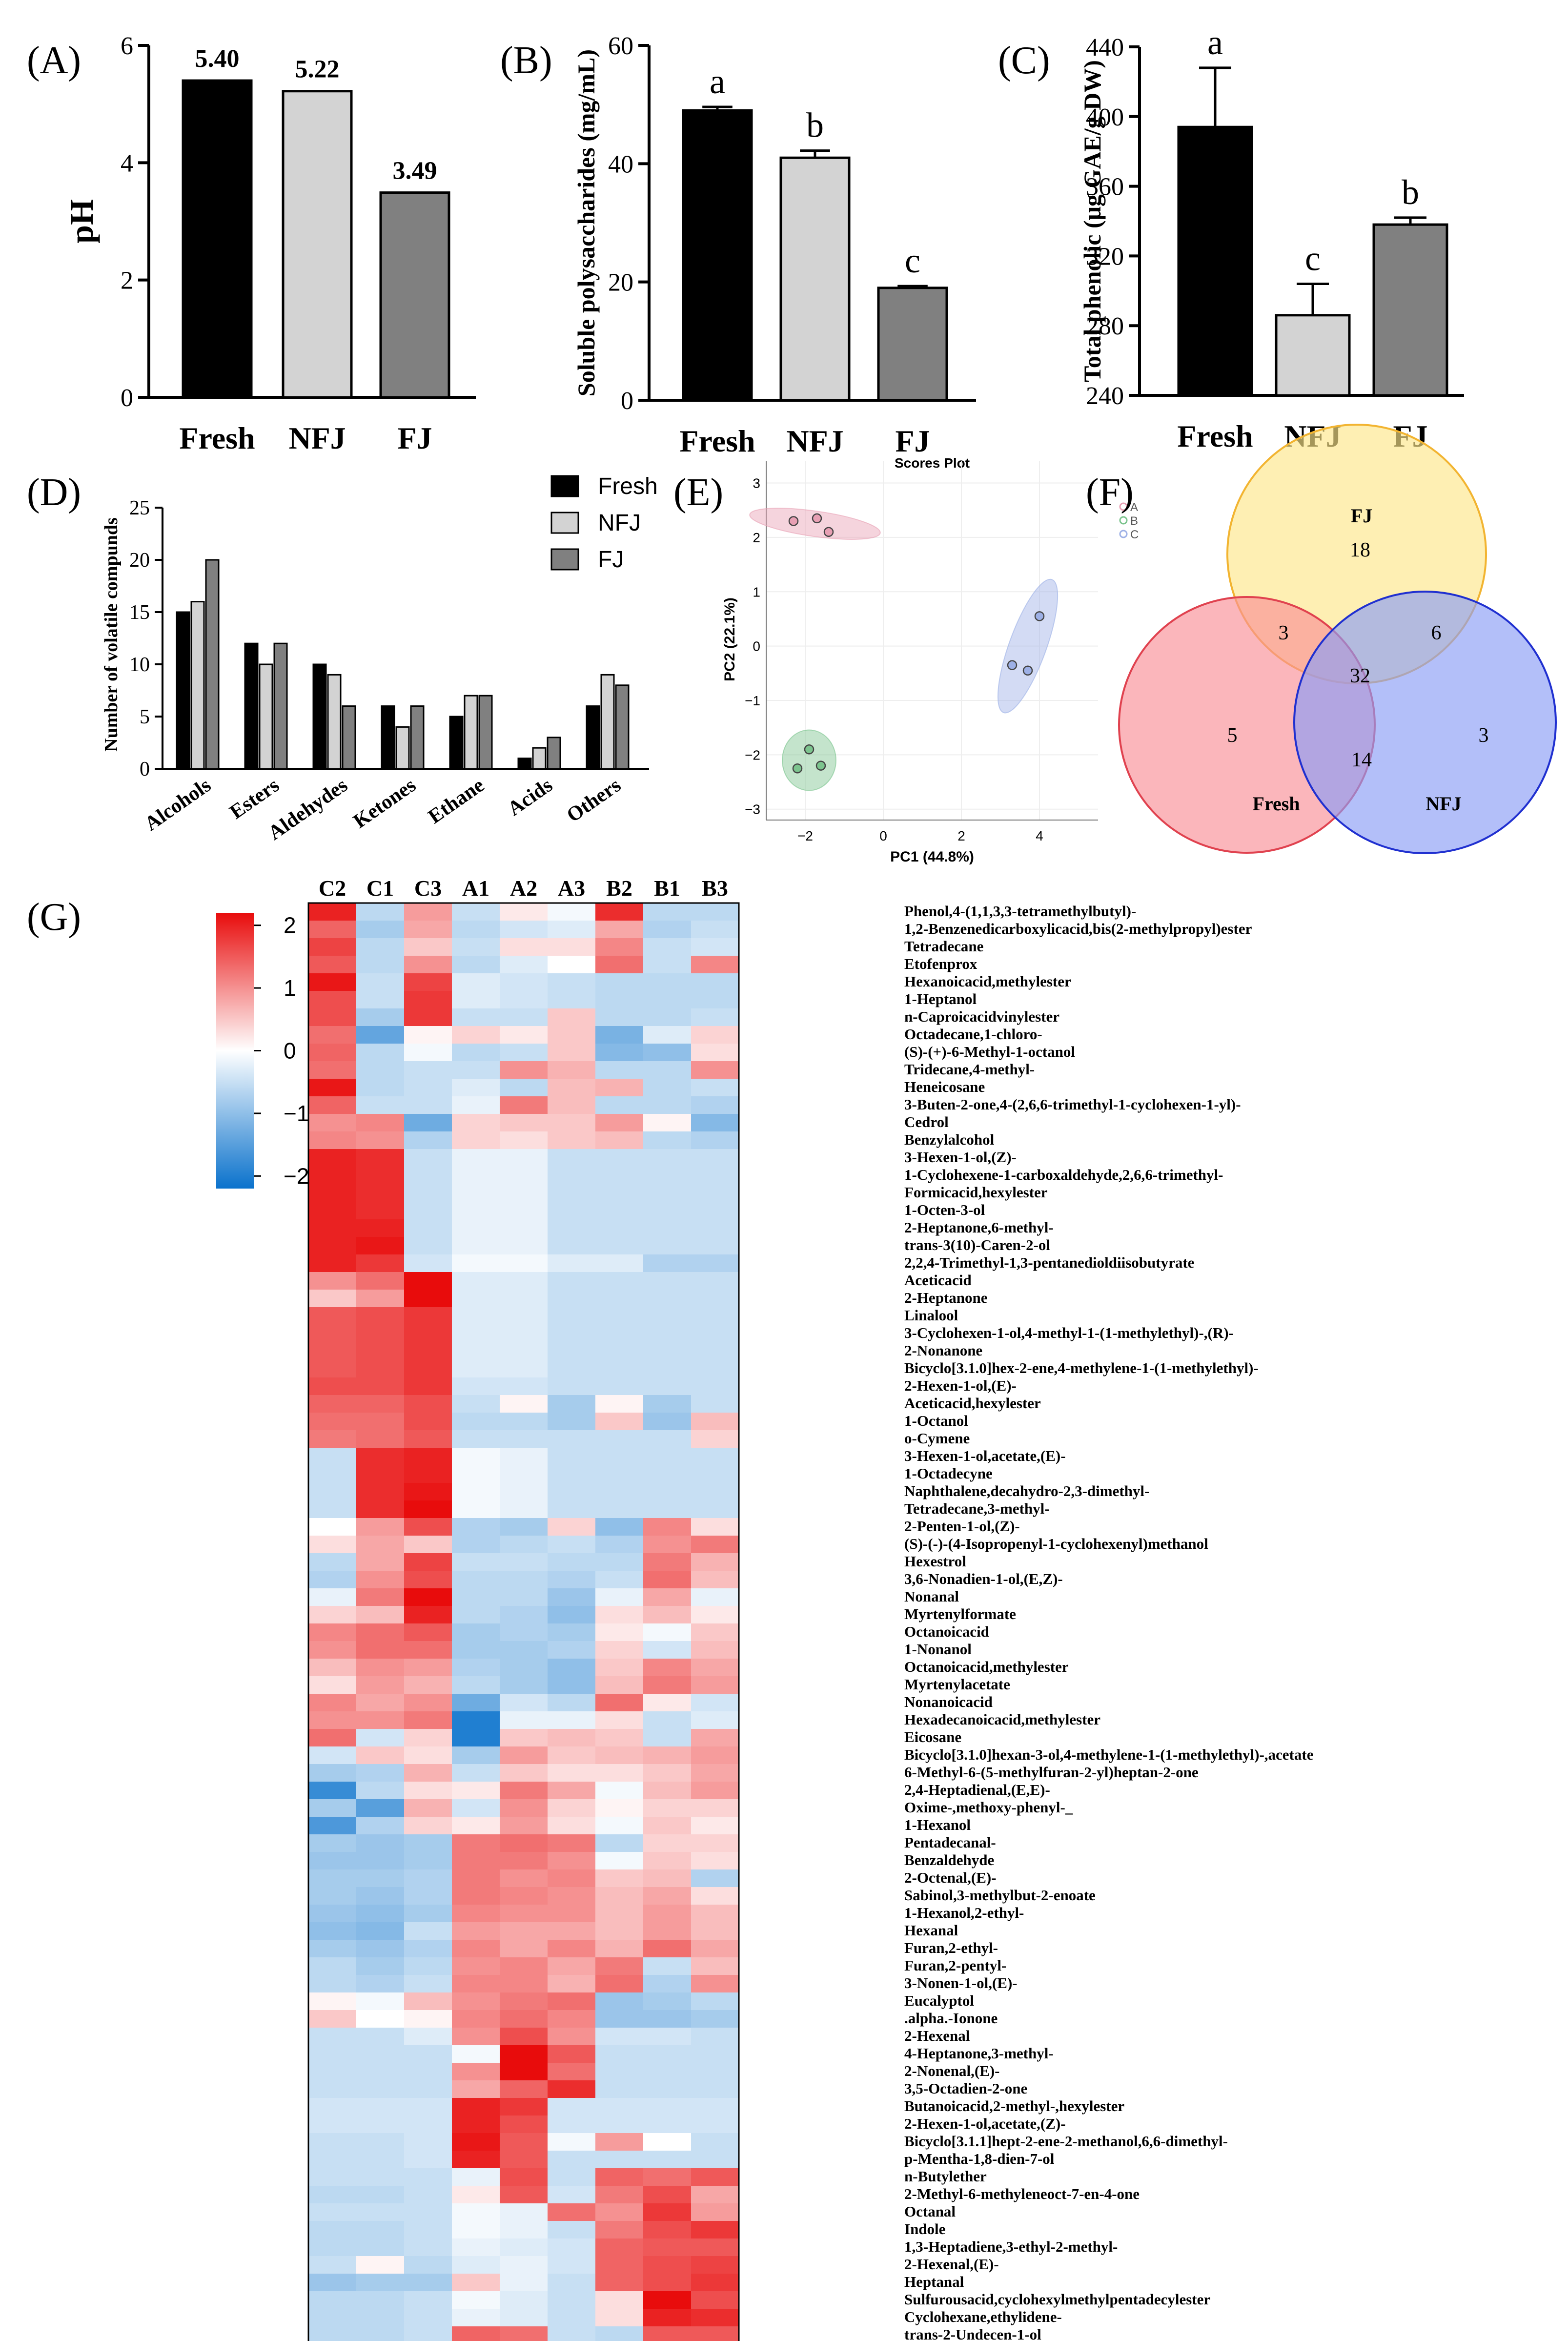 This screenshot has height=2341, width=1568. What do you see at coordinates (332, 889) in the screenshot?
I see `heatmap-column-label: C2` at bounding box center [332, 889].